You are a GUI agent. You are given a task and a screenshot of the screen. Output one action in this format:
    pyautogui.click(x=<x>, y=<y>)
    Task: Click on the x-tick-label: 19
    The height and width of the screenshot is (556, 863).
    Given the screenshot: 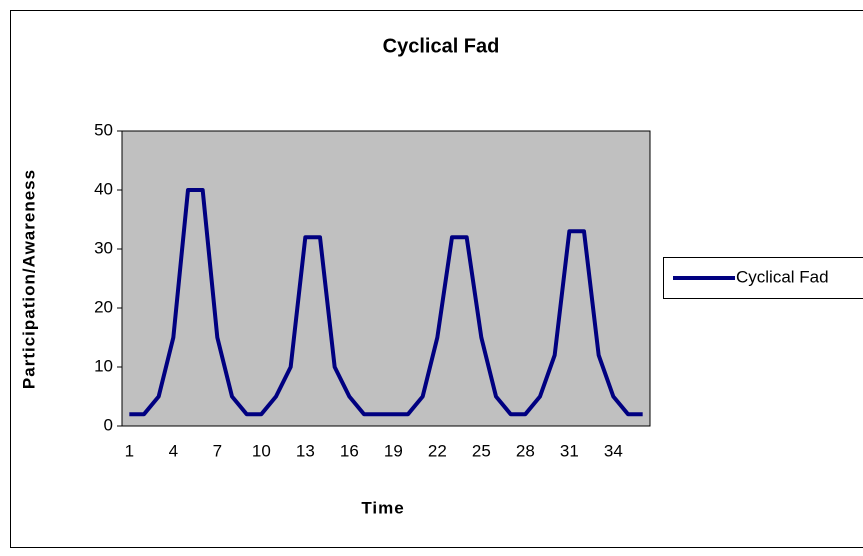 What is the action you would take?
    pyautogui.click(x=393, y=450)
    